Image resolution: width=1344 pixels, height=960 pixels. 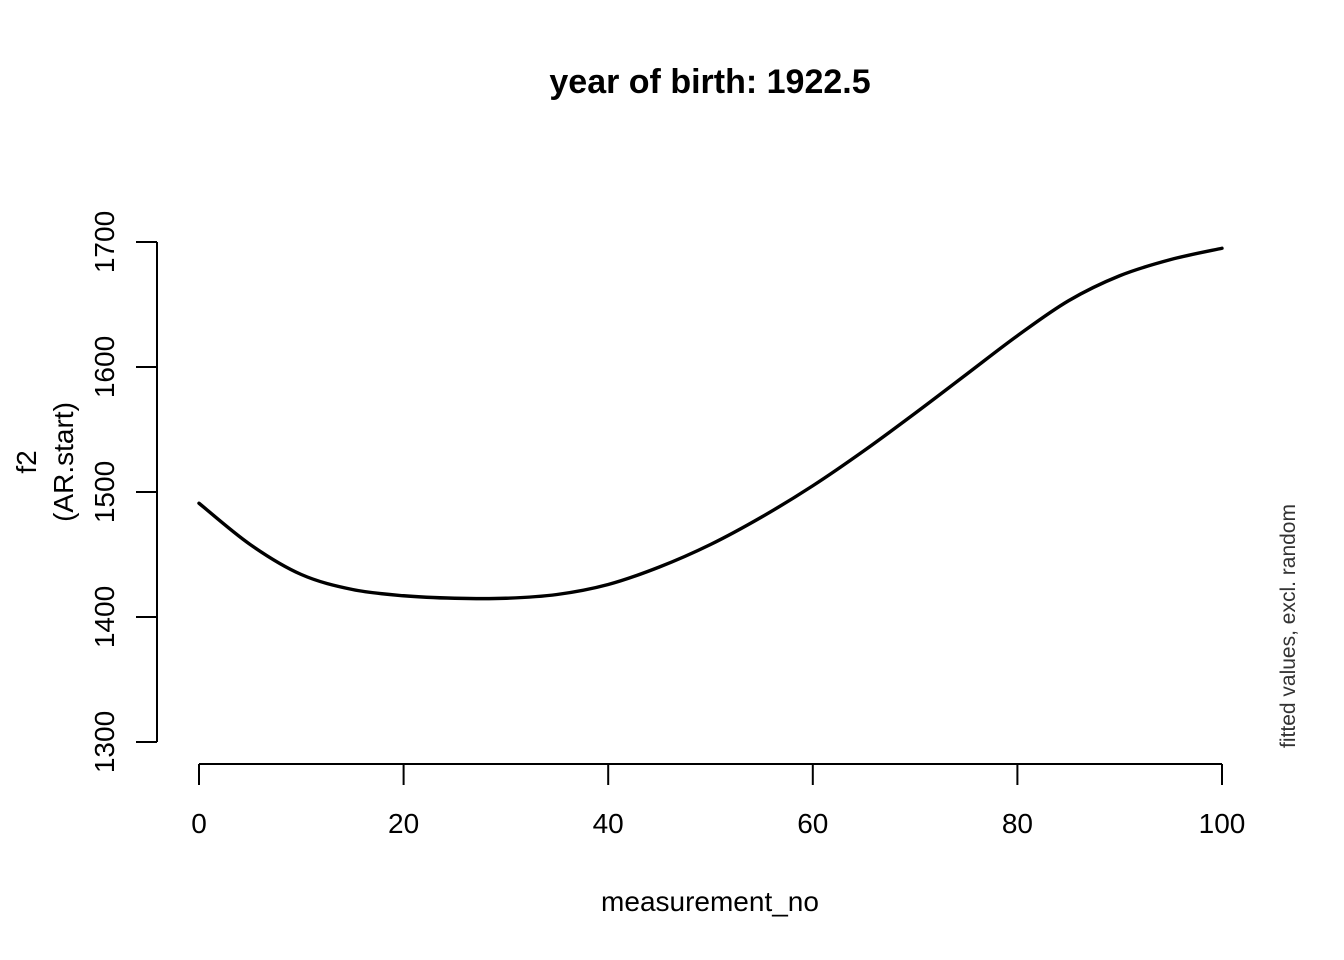 What do you see at coordinates (710, 901) in the screenshot?
I see `x-axis-title: measurement_no` at bounding box center [710, 901].